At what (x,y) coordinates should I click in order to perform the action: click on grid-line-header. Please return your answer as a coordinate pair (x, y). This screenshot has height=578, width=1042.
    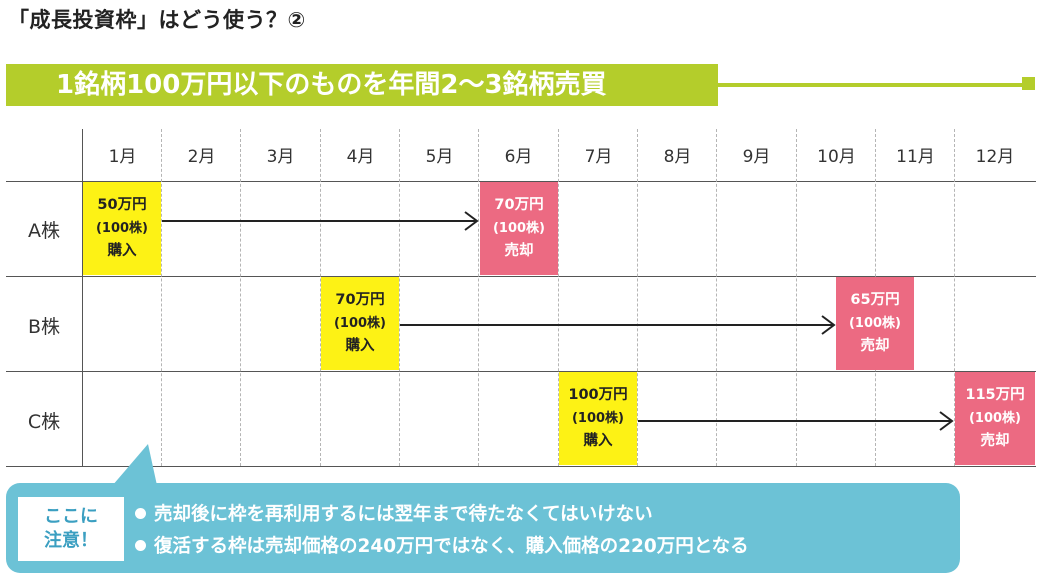
    Looking at the image, I should click on (521, 181).